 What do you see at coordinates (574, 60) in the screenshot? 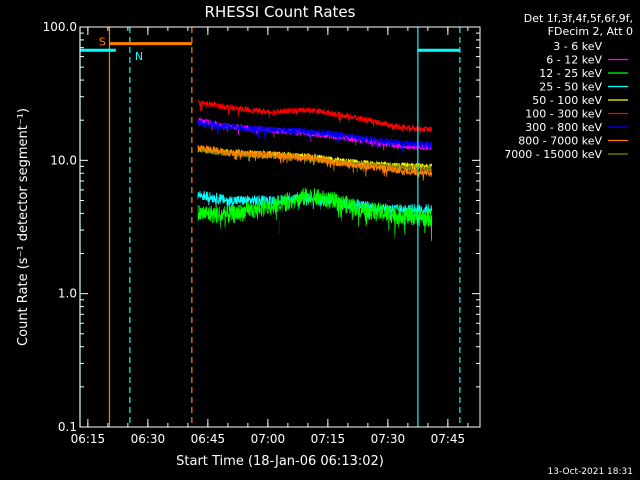
I see `legend-label: 6 - 12 keV` at bounding box center [574, 60].